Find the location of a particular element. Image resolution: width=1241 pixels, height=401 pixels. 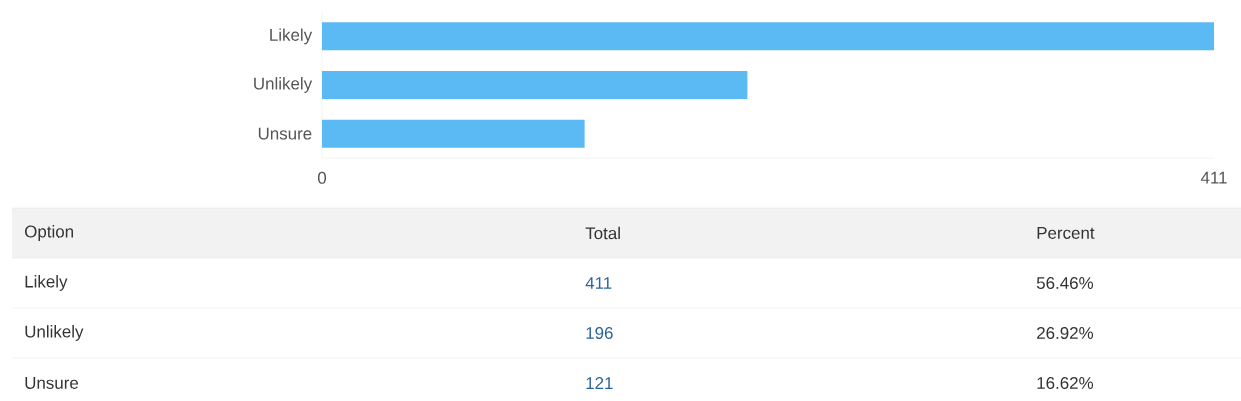

y-tick-label: Likely is located at coordinates (291, 36).